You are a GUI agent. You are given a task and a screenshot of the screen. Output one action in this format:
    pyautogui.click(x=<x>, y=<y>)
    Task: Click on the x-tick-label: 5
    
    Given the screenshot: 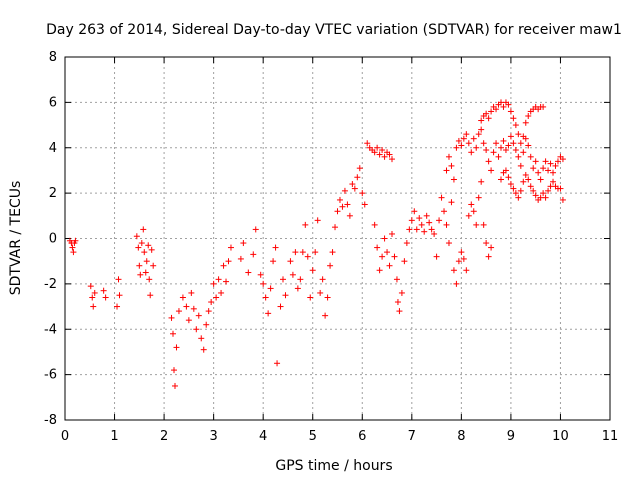 What is the action you would take?
    pyautogui.click(x=313, y=436)
    